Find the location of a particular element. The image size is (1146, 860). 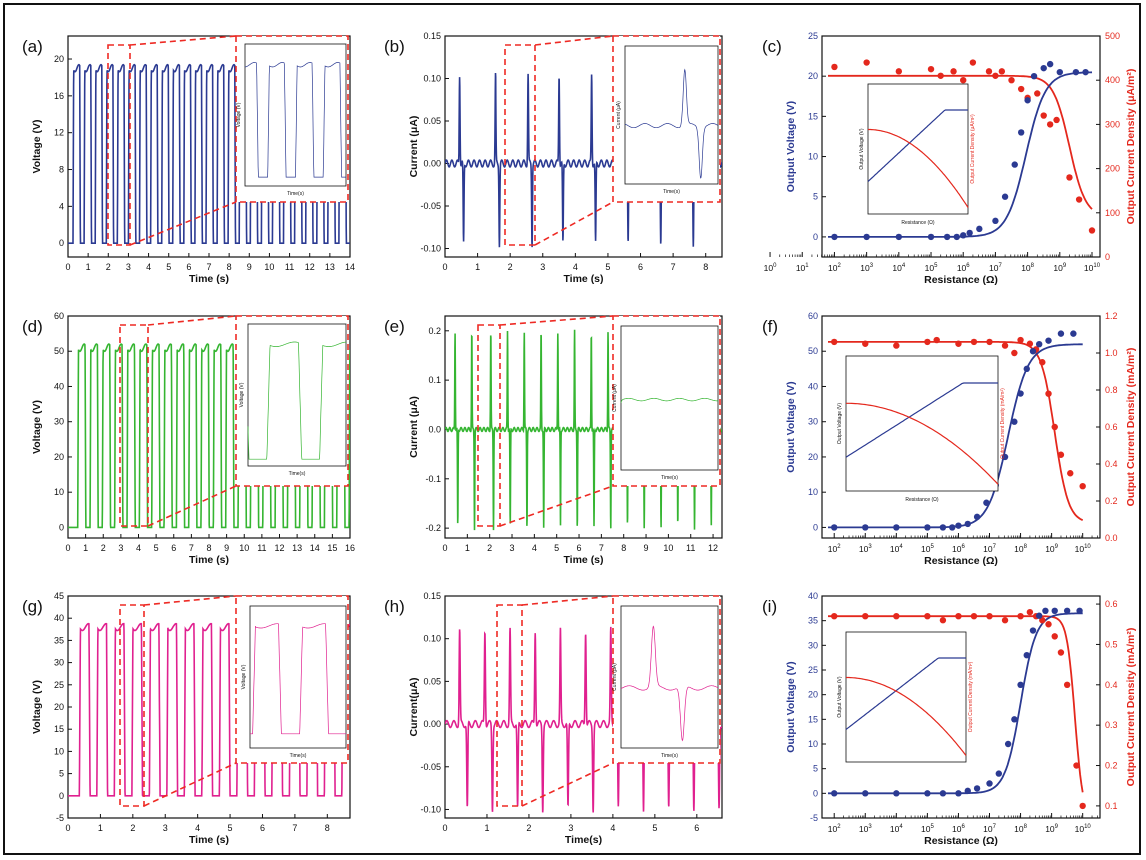

y2-tick-label-i: 0.2 is located at coordinates (1111, 766).